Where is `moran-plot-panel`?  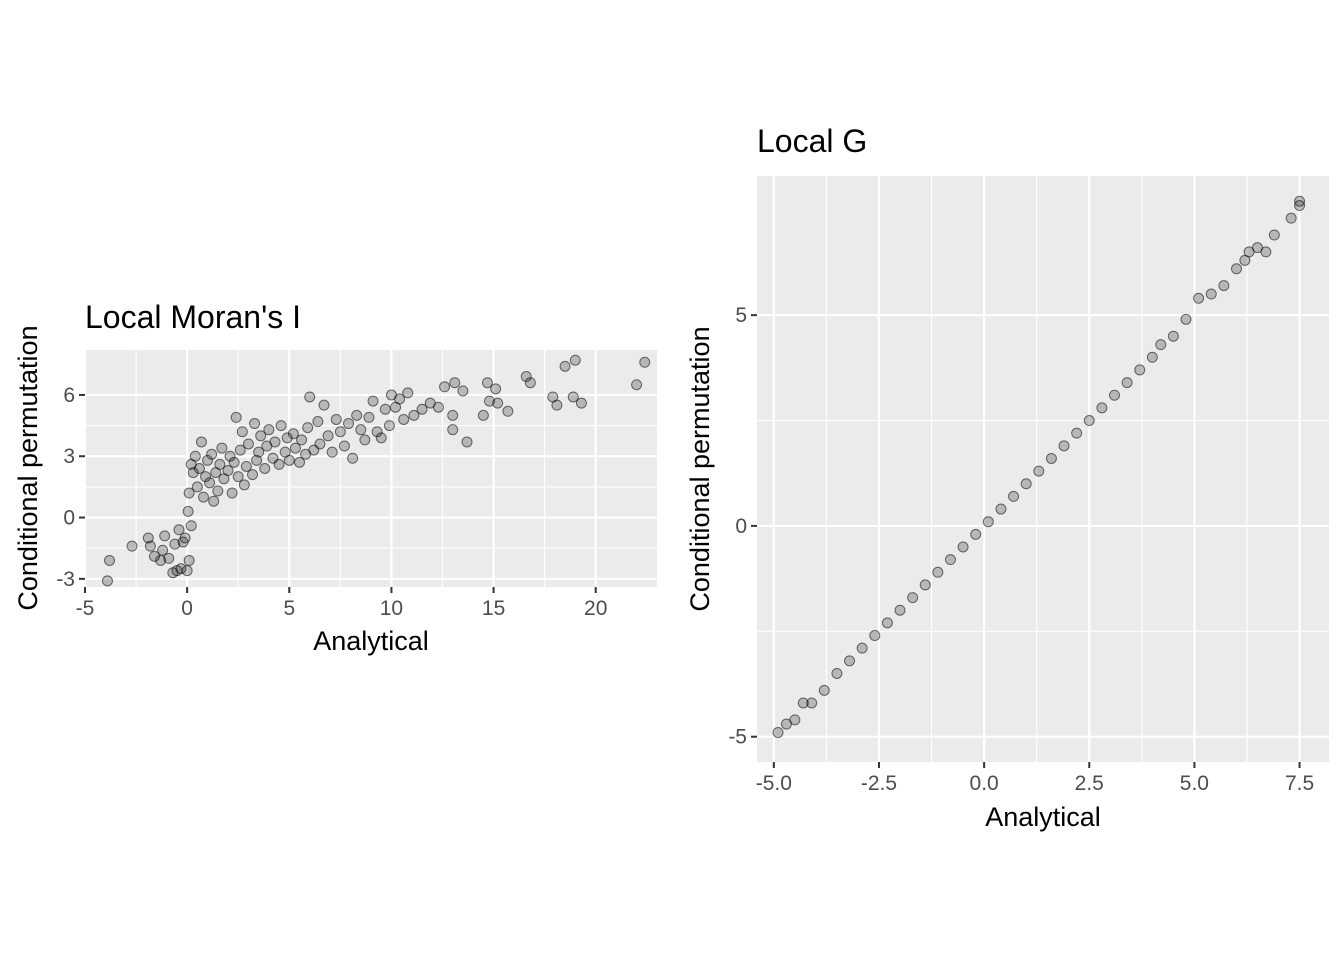
moran-plot-panel is located at coordinates (371, 468).